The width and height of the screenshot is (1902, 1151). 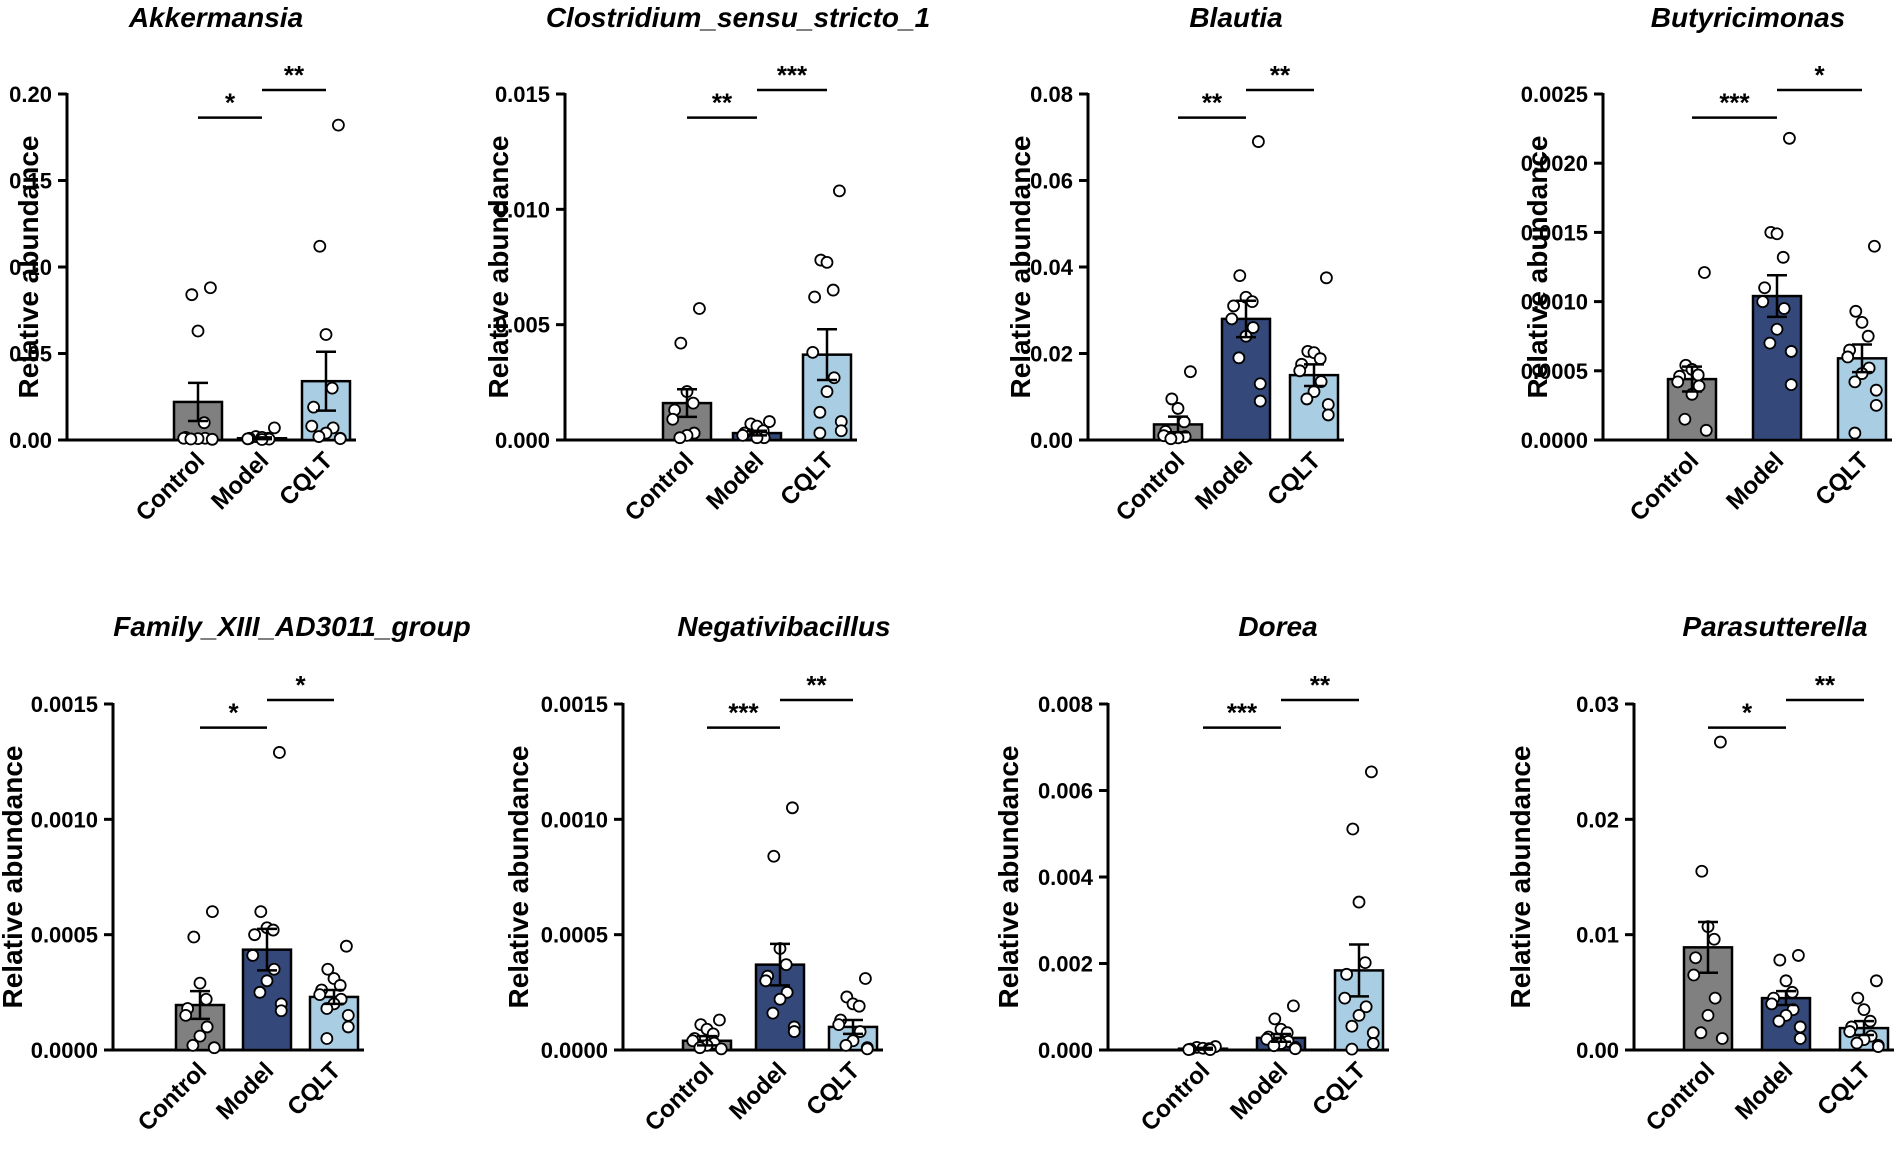 I want to click on panel-title: Blautia, so click(x=1235, y=17).